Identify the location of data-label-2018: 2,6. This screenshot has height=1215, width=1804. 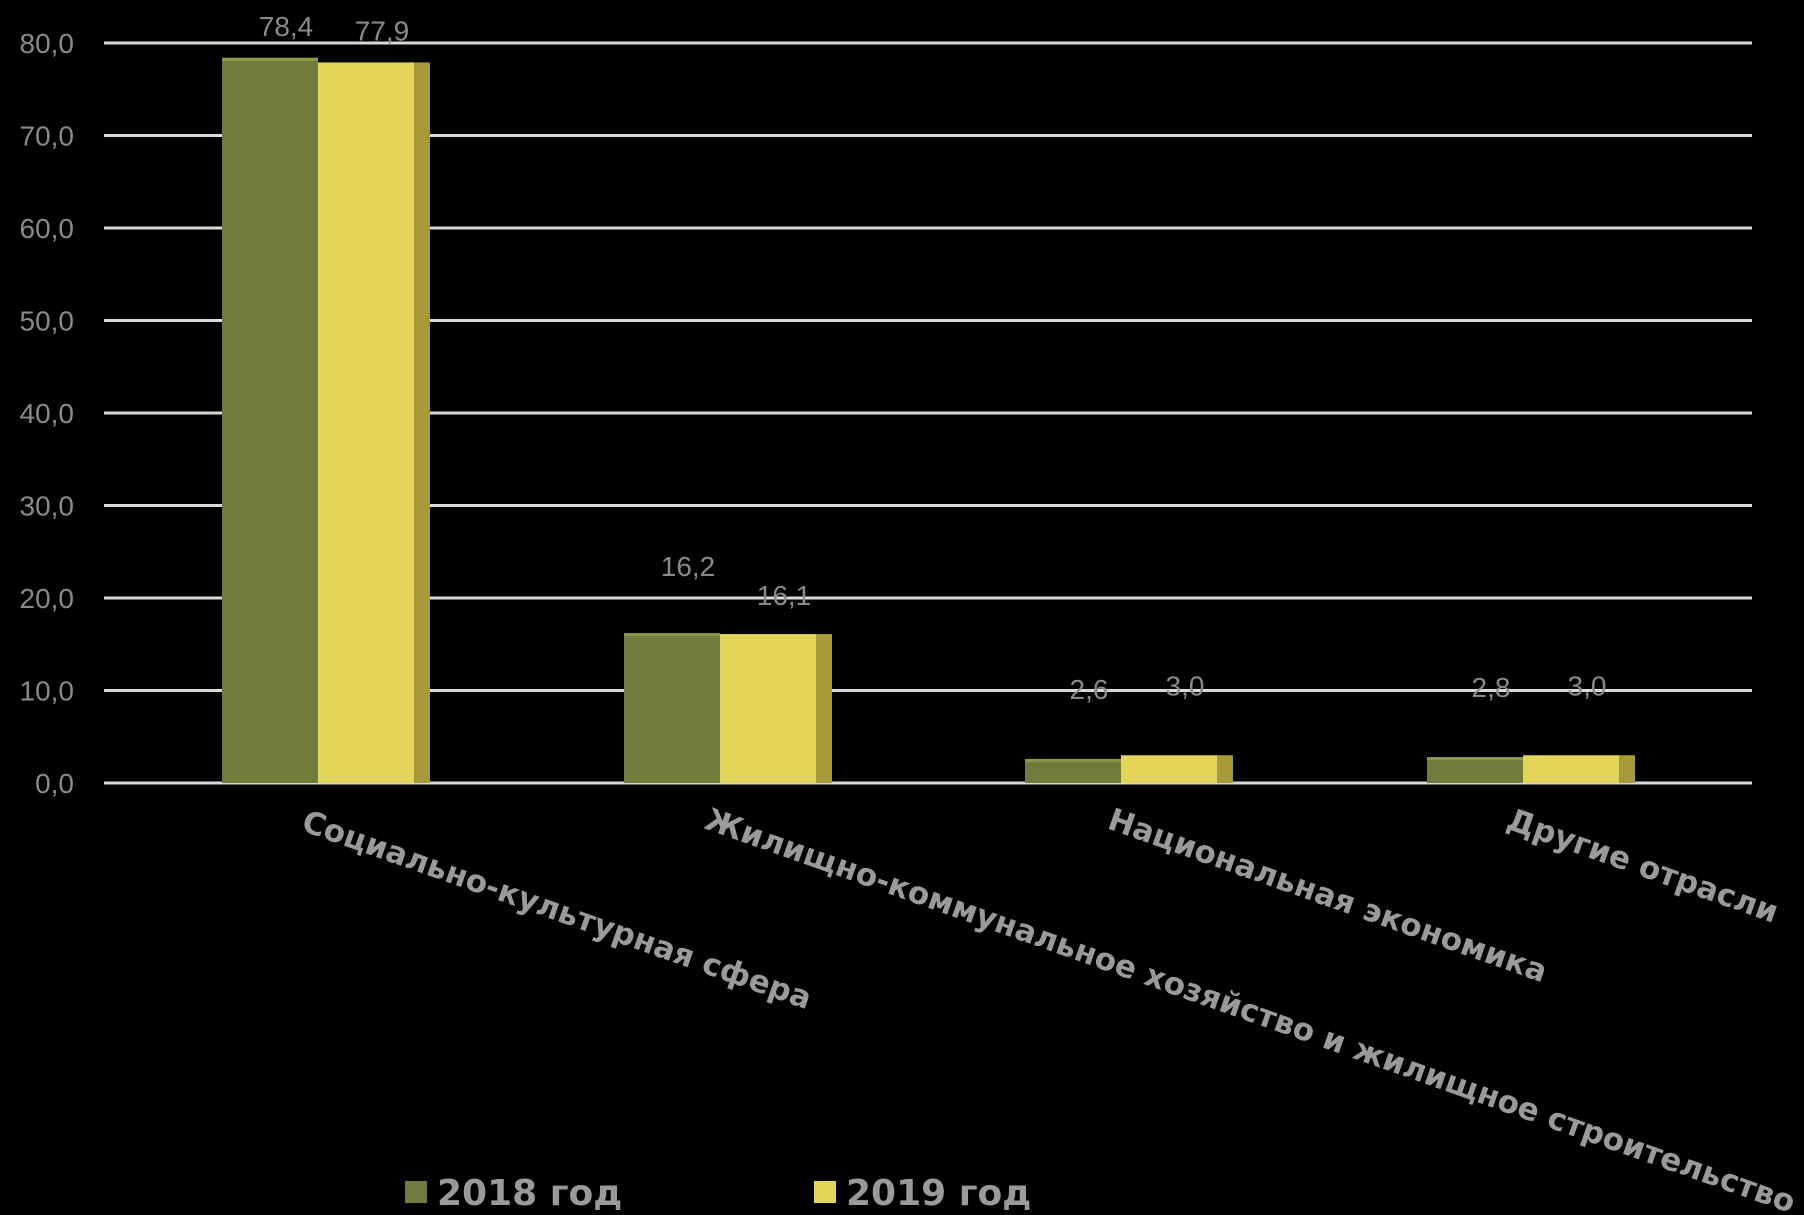
(1089, 689).